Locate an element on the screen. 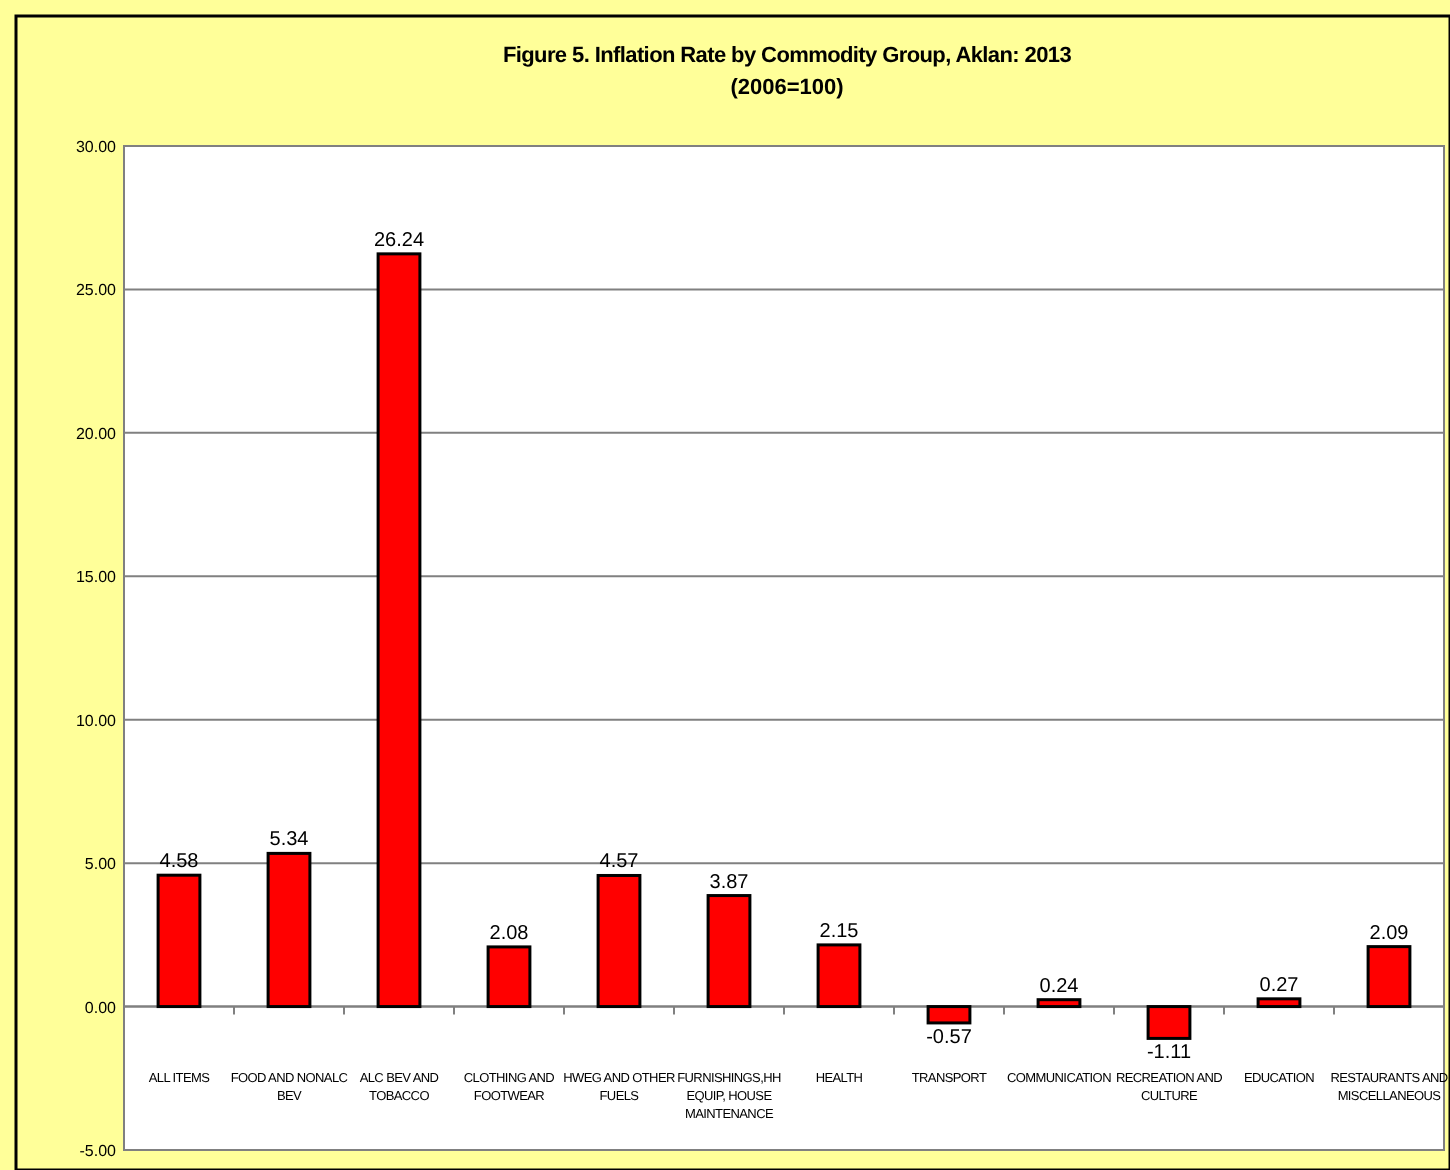 The height and width of the screenshot is (1170, 1450). data-label: 2.15 is located at coordinates (839, 931).